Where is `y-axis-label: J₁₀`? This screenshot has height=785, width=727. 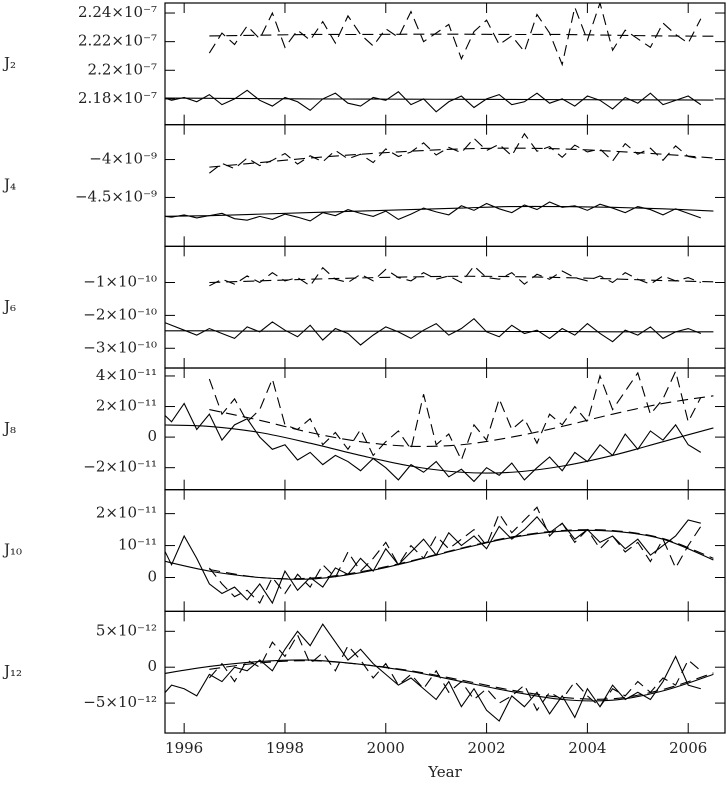
y-axis-label: J₁₀ is located at coordinates (12, 550).